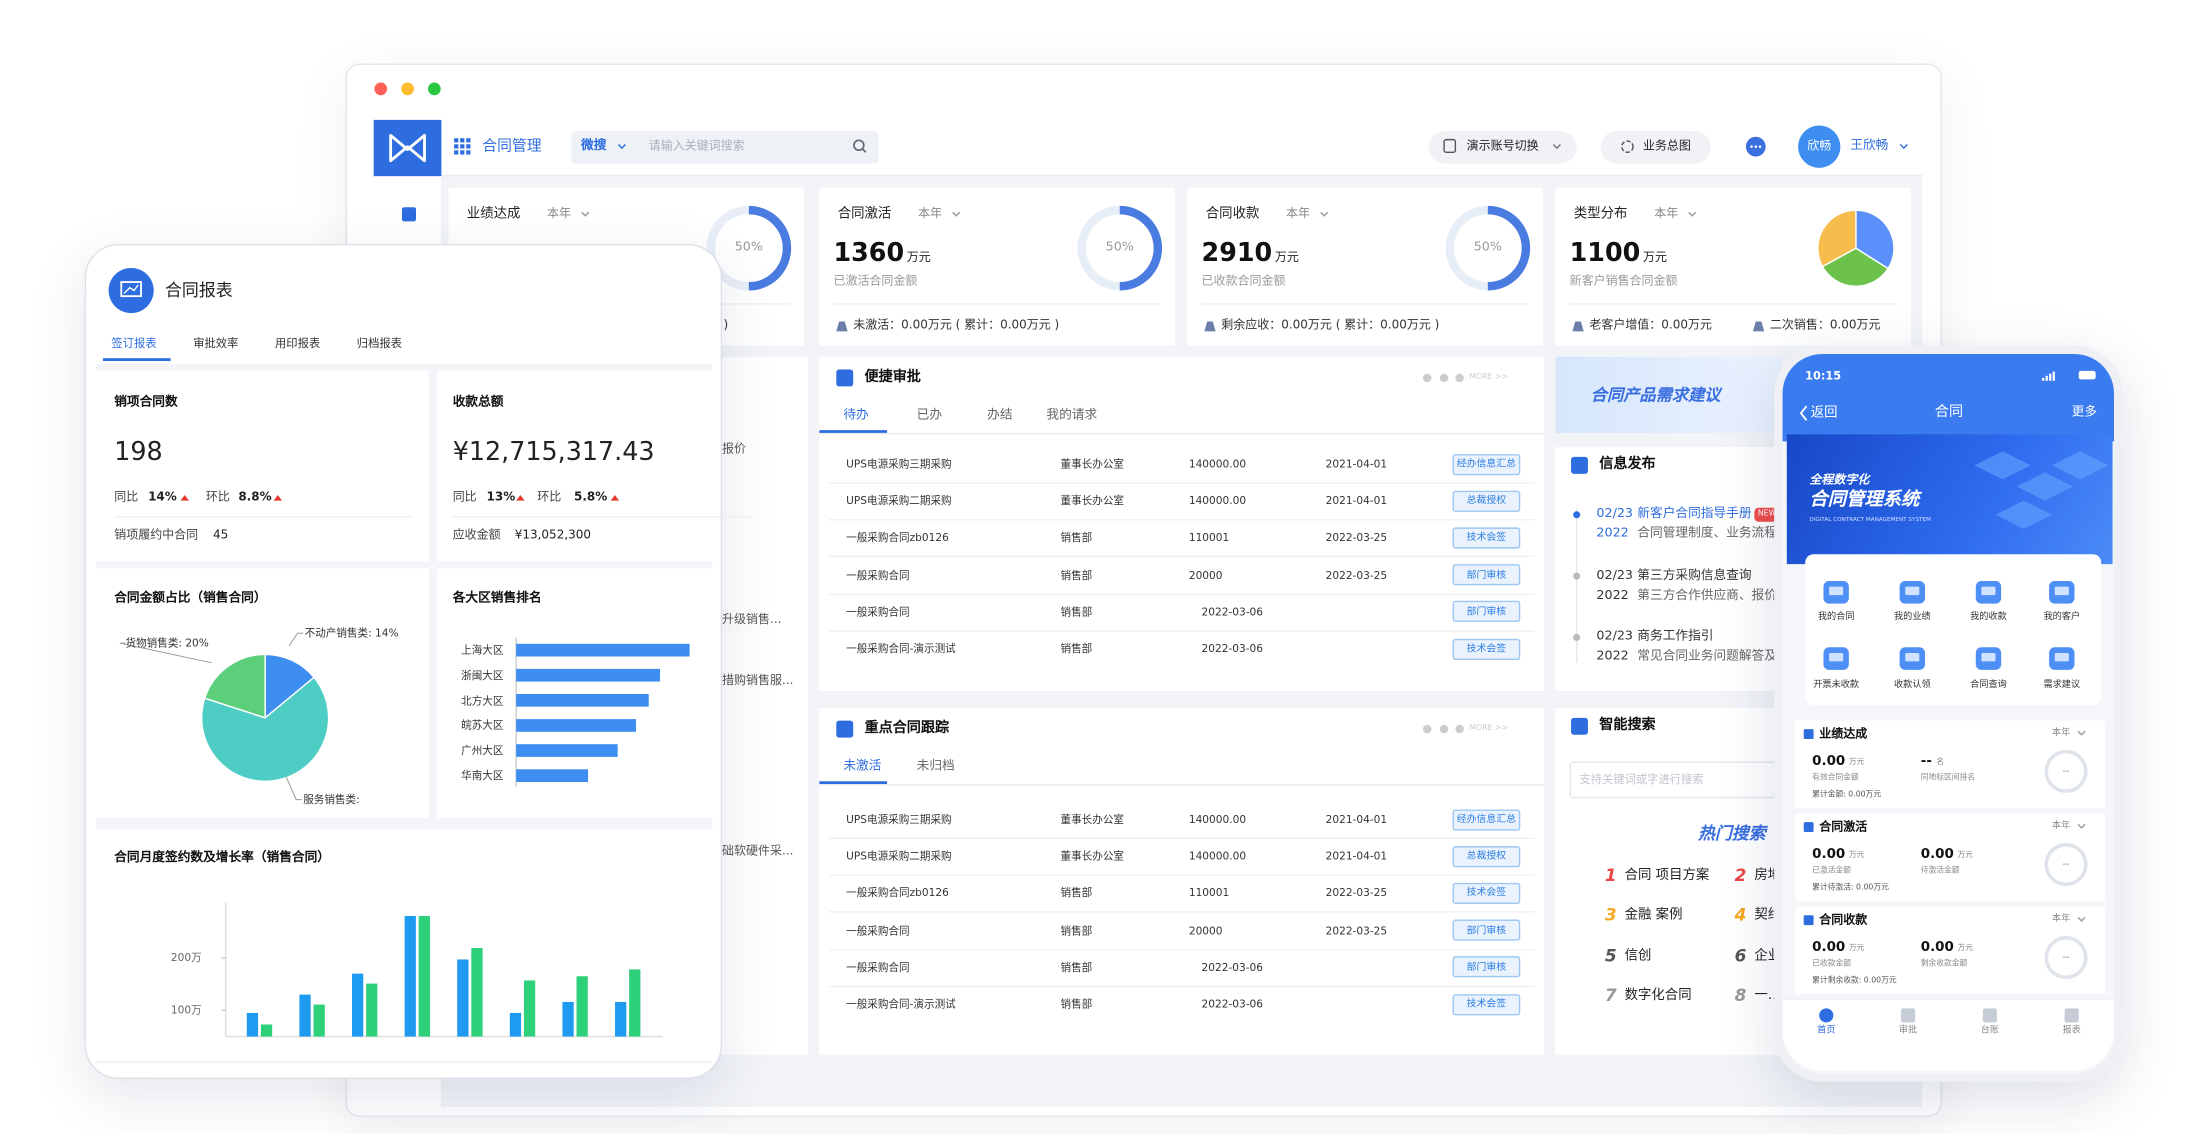 Image resolution: width=2200 pixels, height=1135 pixels. Describe the element at coordinates (594, 146) in the screenshot. I see `search-scope: 微搜` at that location.